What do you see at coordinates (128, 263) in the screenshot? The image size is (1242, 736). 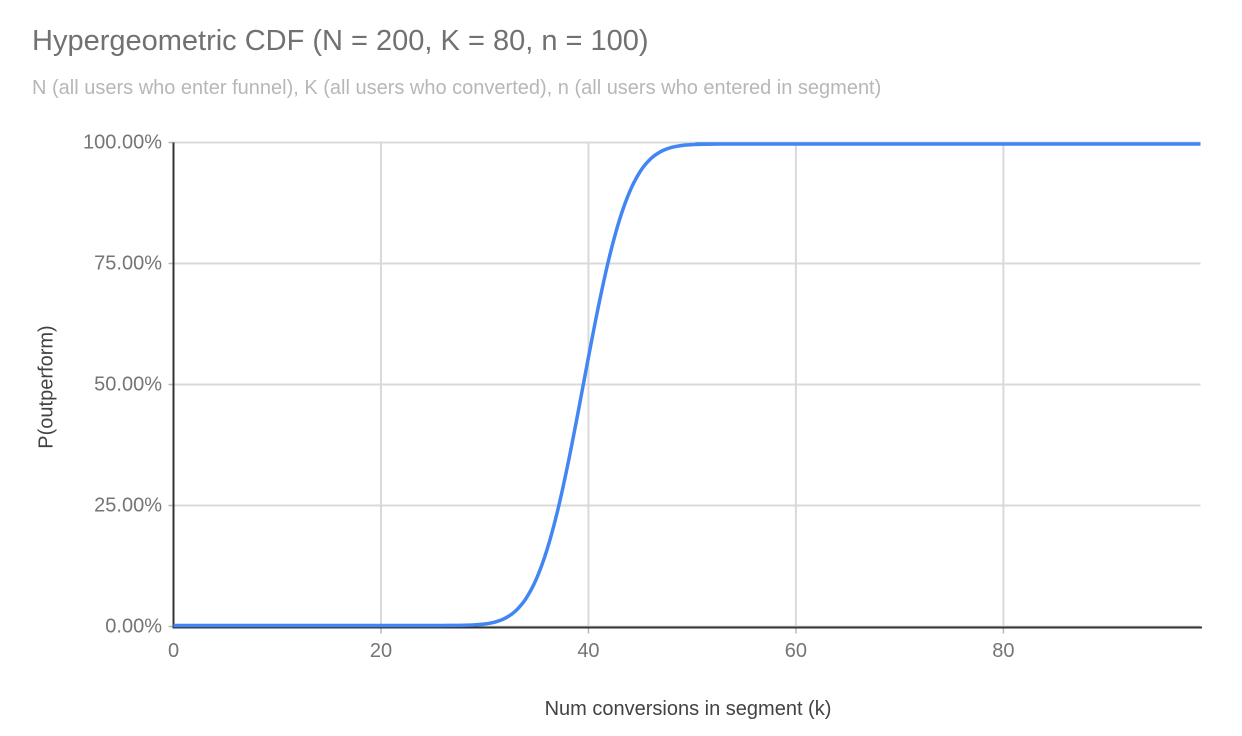 I see `y-tick-label: 75.00%` at bounding box center [128, 263].